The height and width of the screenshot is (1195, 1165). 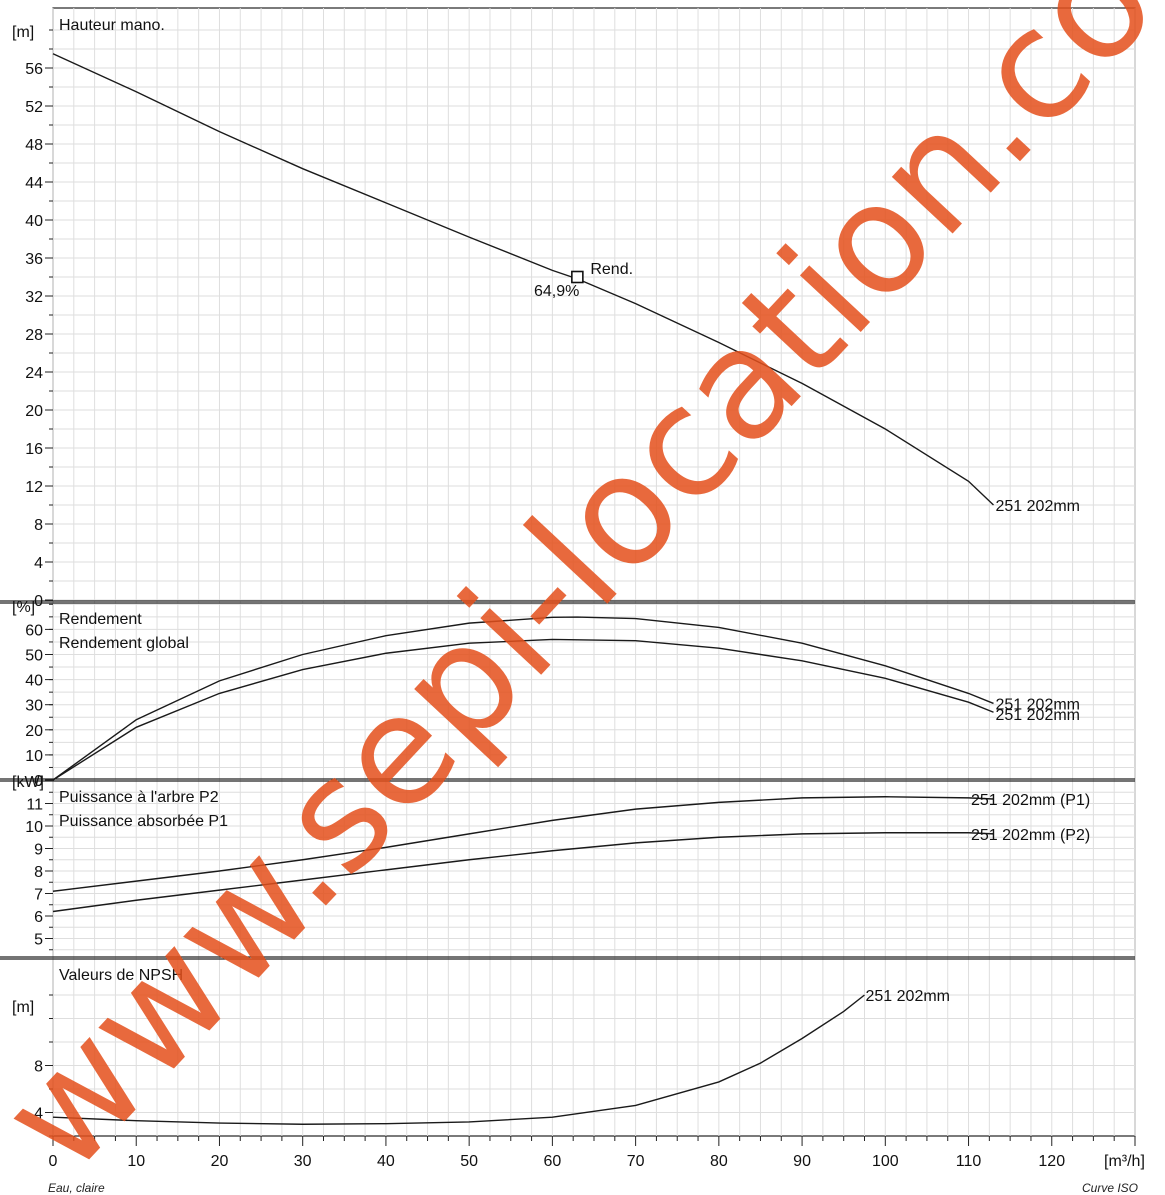 What do you see at coordinates (386, 1161) in the screenshot?
I see `x-tick-label: 40` at bounding box center [386, 1161].